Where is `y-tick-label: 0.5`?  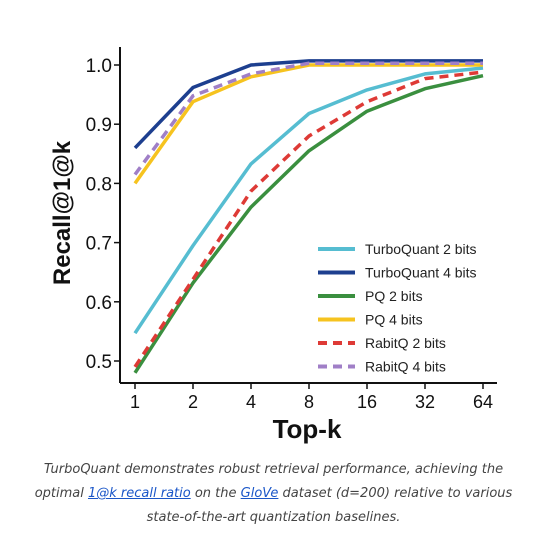
y-tick-label: 0.5 is located at coordinates (99, 362).